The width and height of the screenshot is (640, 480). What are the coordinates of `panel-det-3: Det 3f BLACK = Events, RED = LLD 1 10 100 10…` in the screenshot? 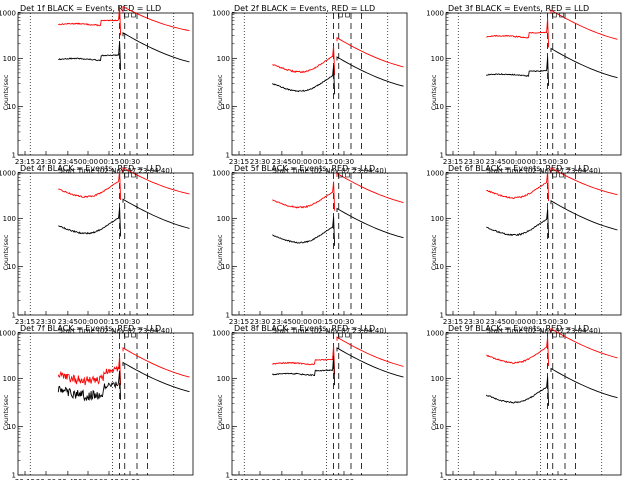 It's located at (524, 89).